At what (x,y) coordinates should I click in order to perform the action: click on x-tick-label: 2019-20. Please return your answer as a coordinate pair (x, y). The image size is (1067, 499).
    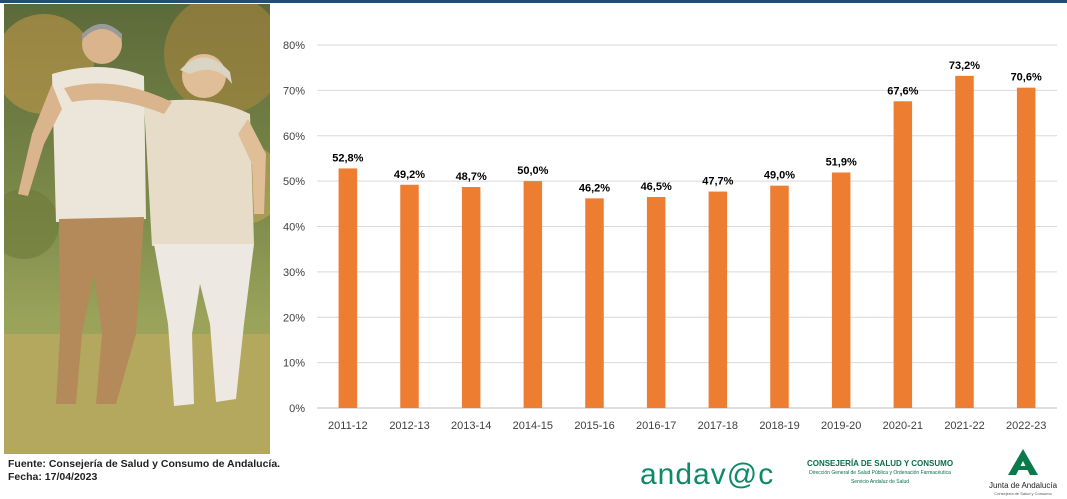
    Looking at the image, I should click on (841, 426).